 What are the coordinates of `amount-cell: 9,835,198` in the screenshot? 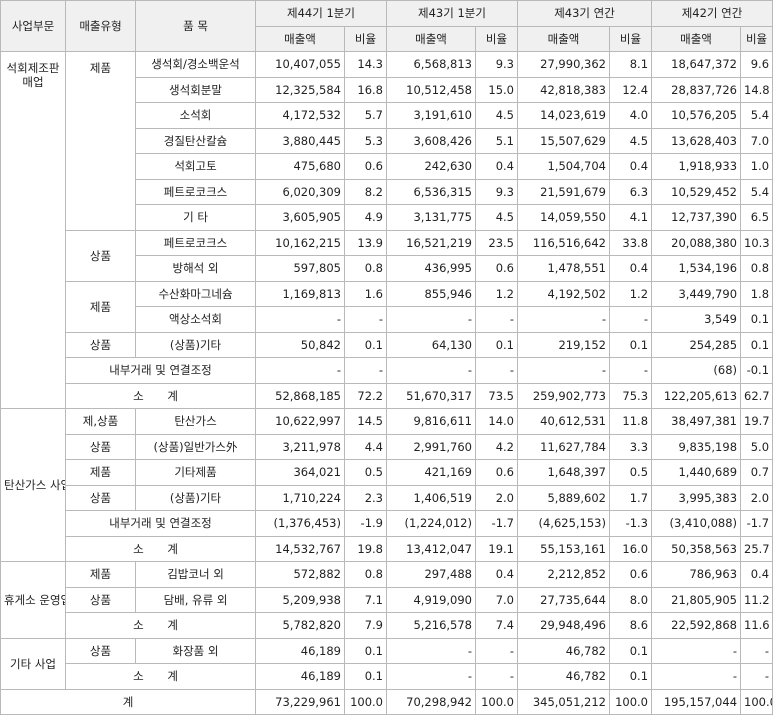 It's located at (696, 446).